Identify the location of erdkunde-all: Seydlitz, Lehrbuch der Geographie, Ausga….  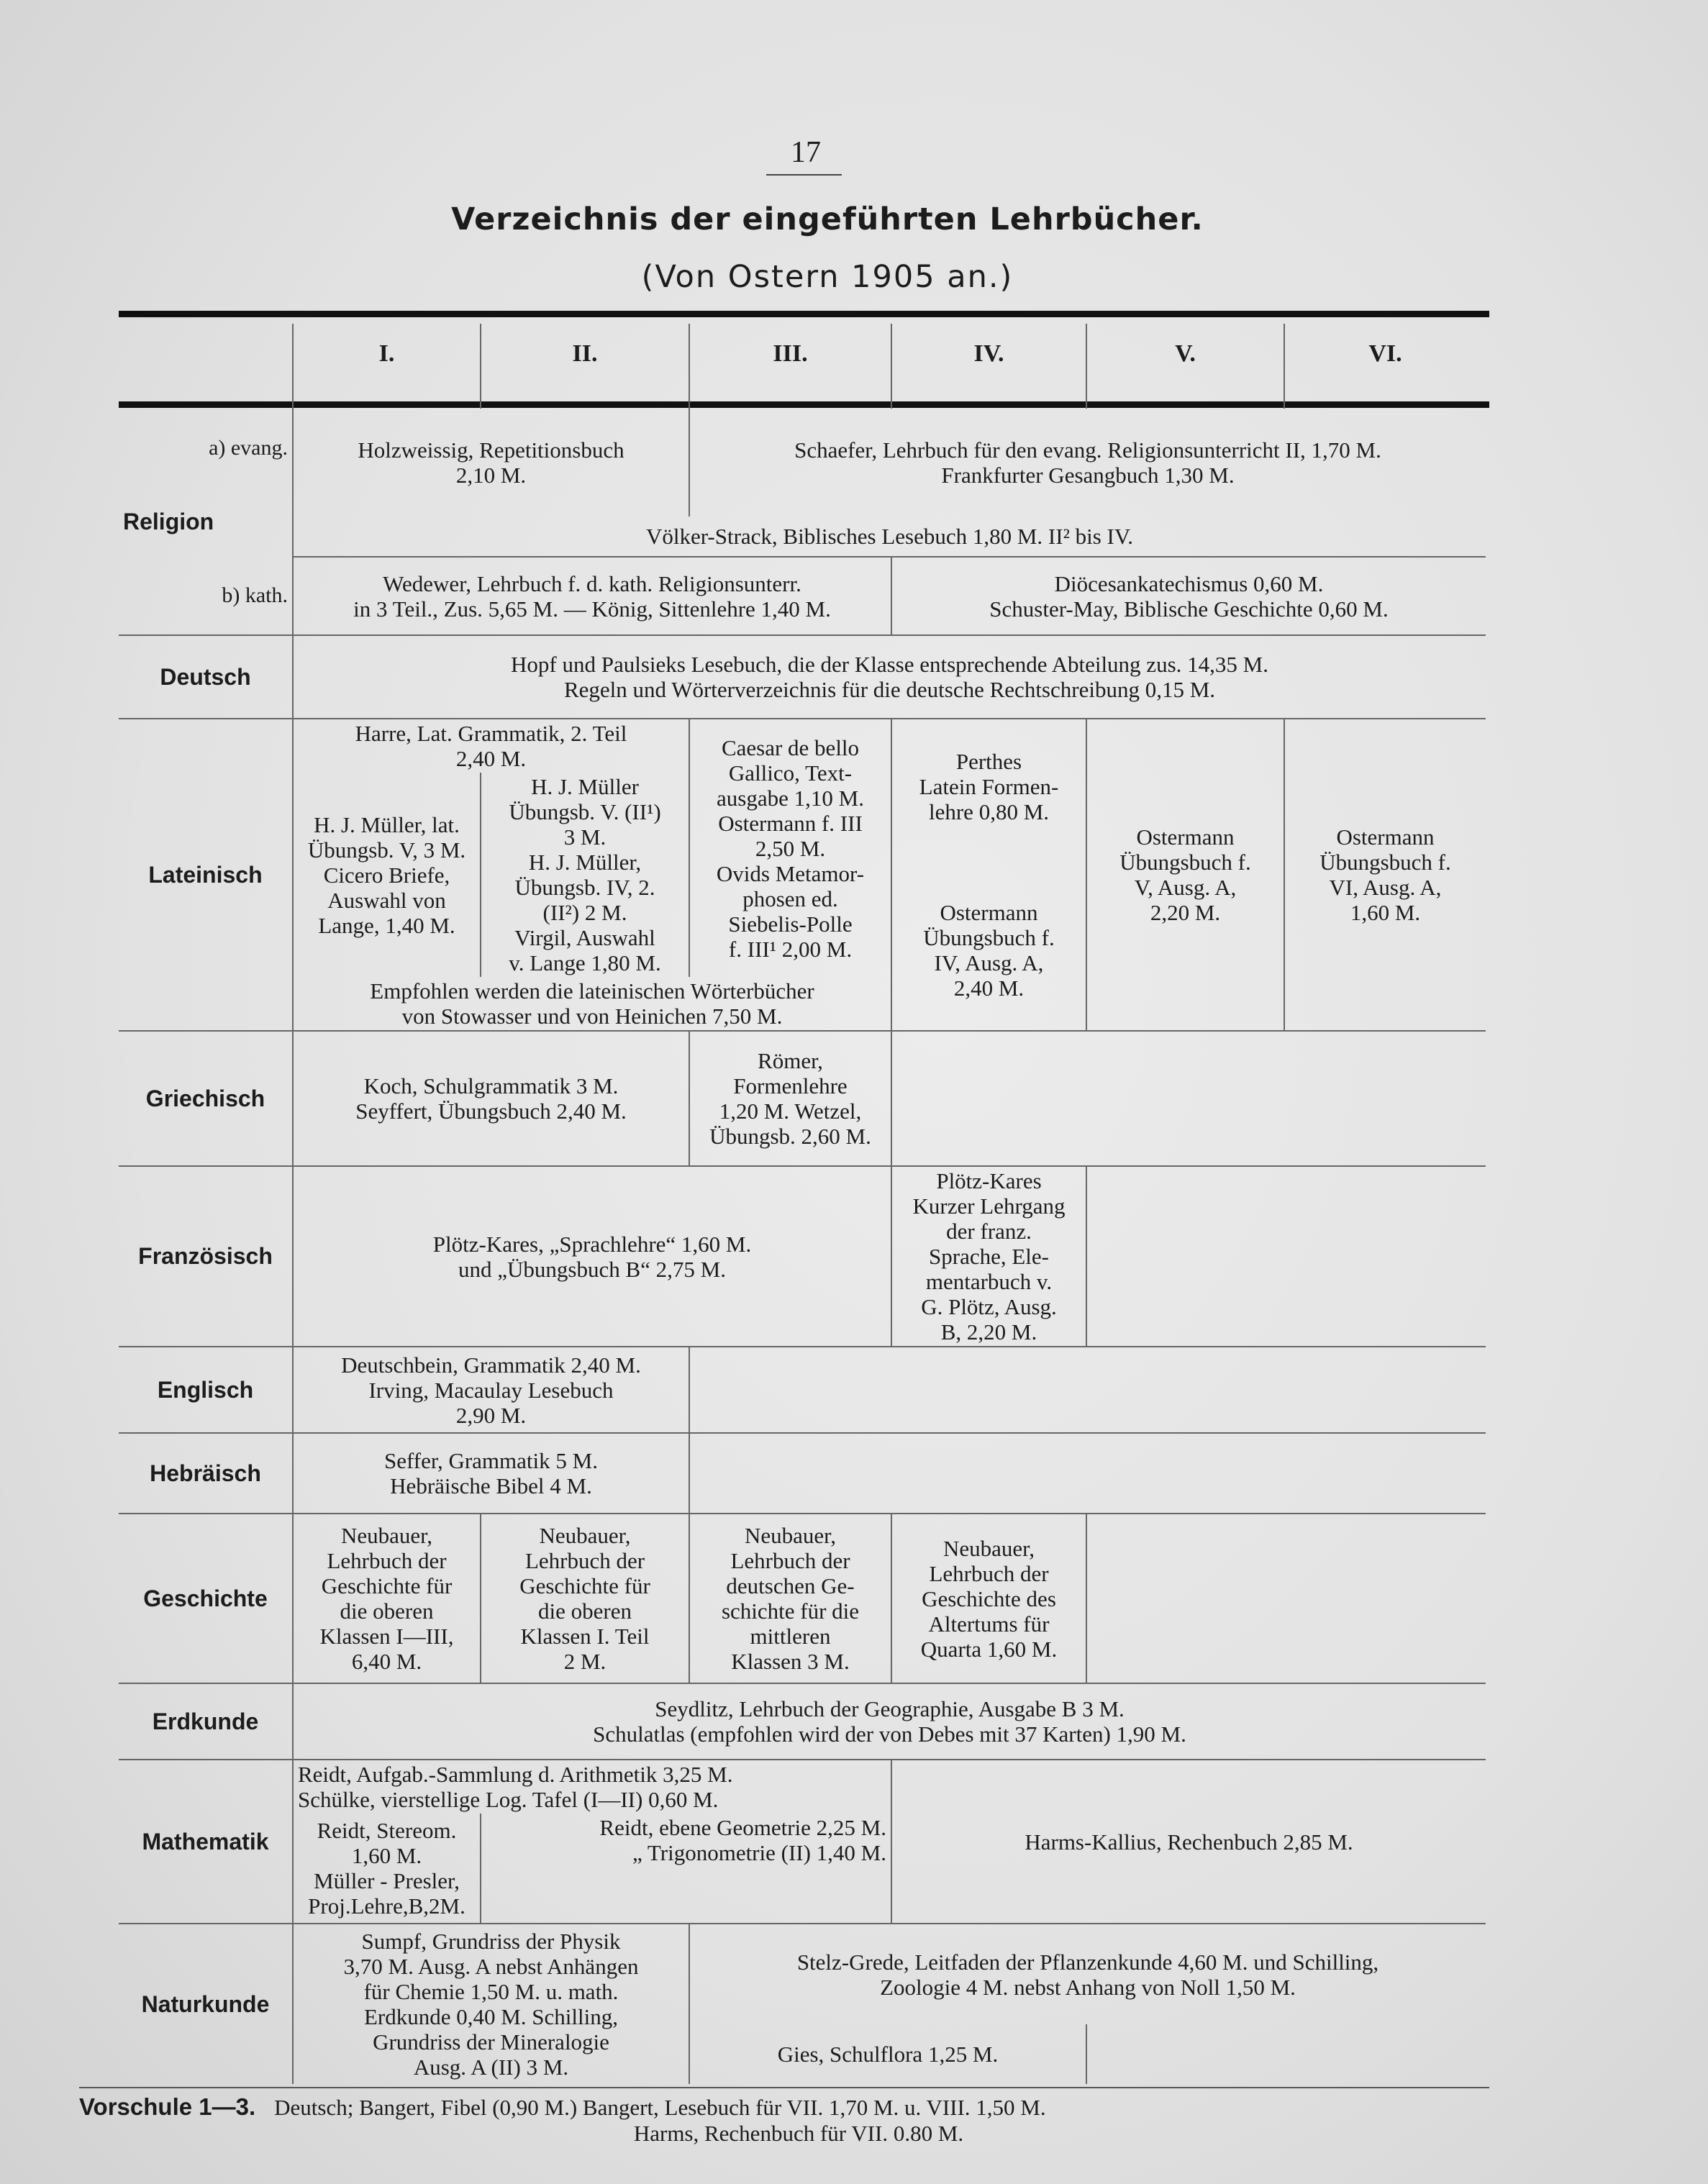
(889, 1721).